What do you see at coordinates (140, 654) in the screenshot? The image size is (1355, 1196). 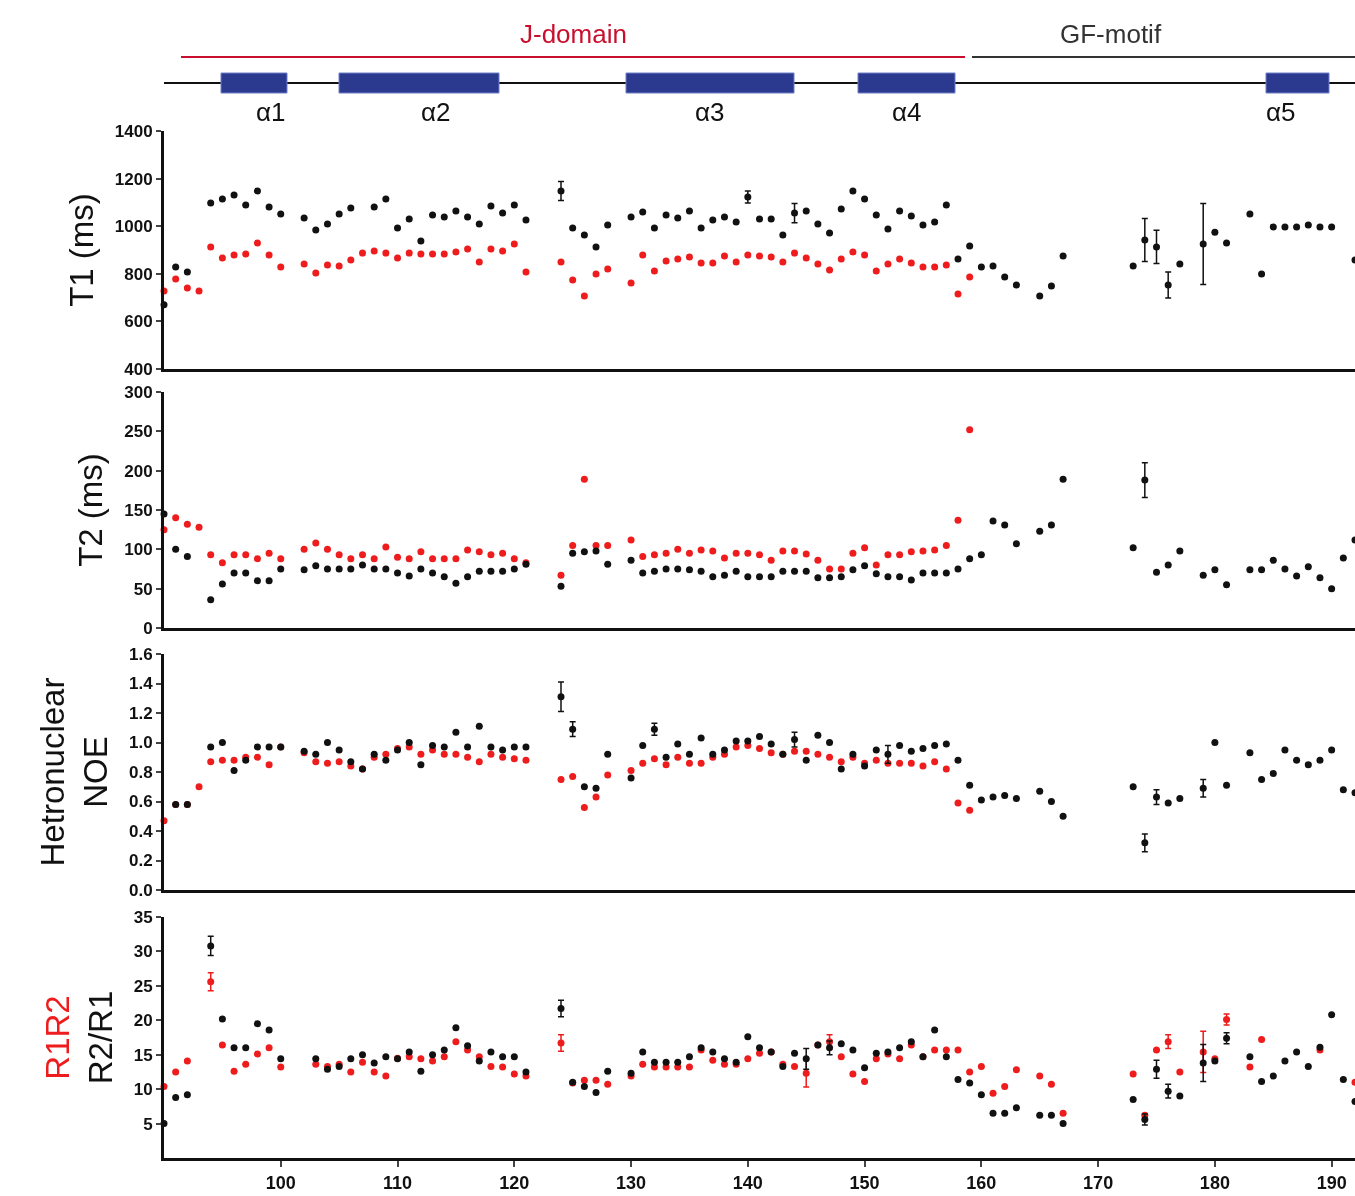 I see `y-tick-label: 1.6` at bounding box center [140, 654].